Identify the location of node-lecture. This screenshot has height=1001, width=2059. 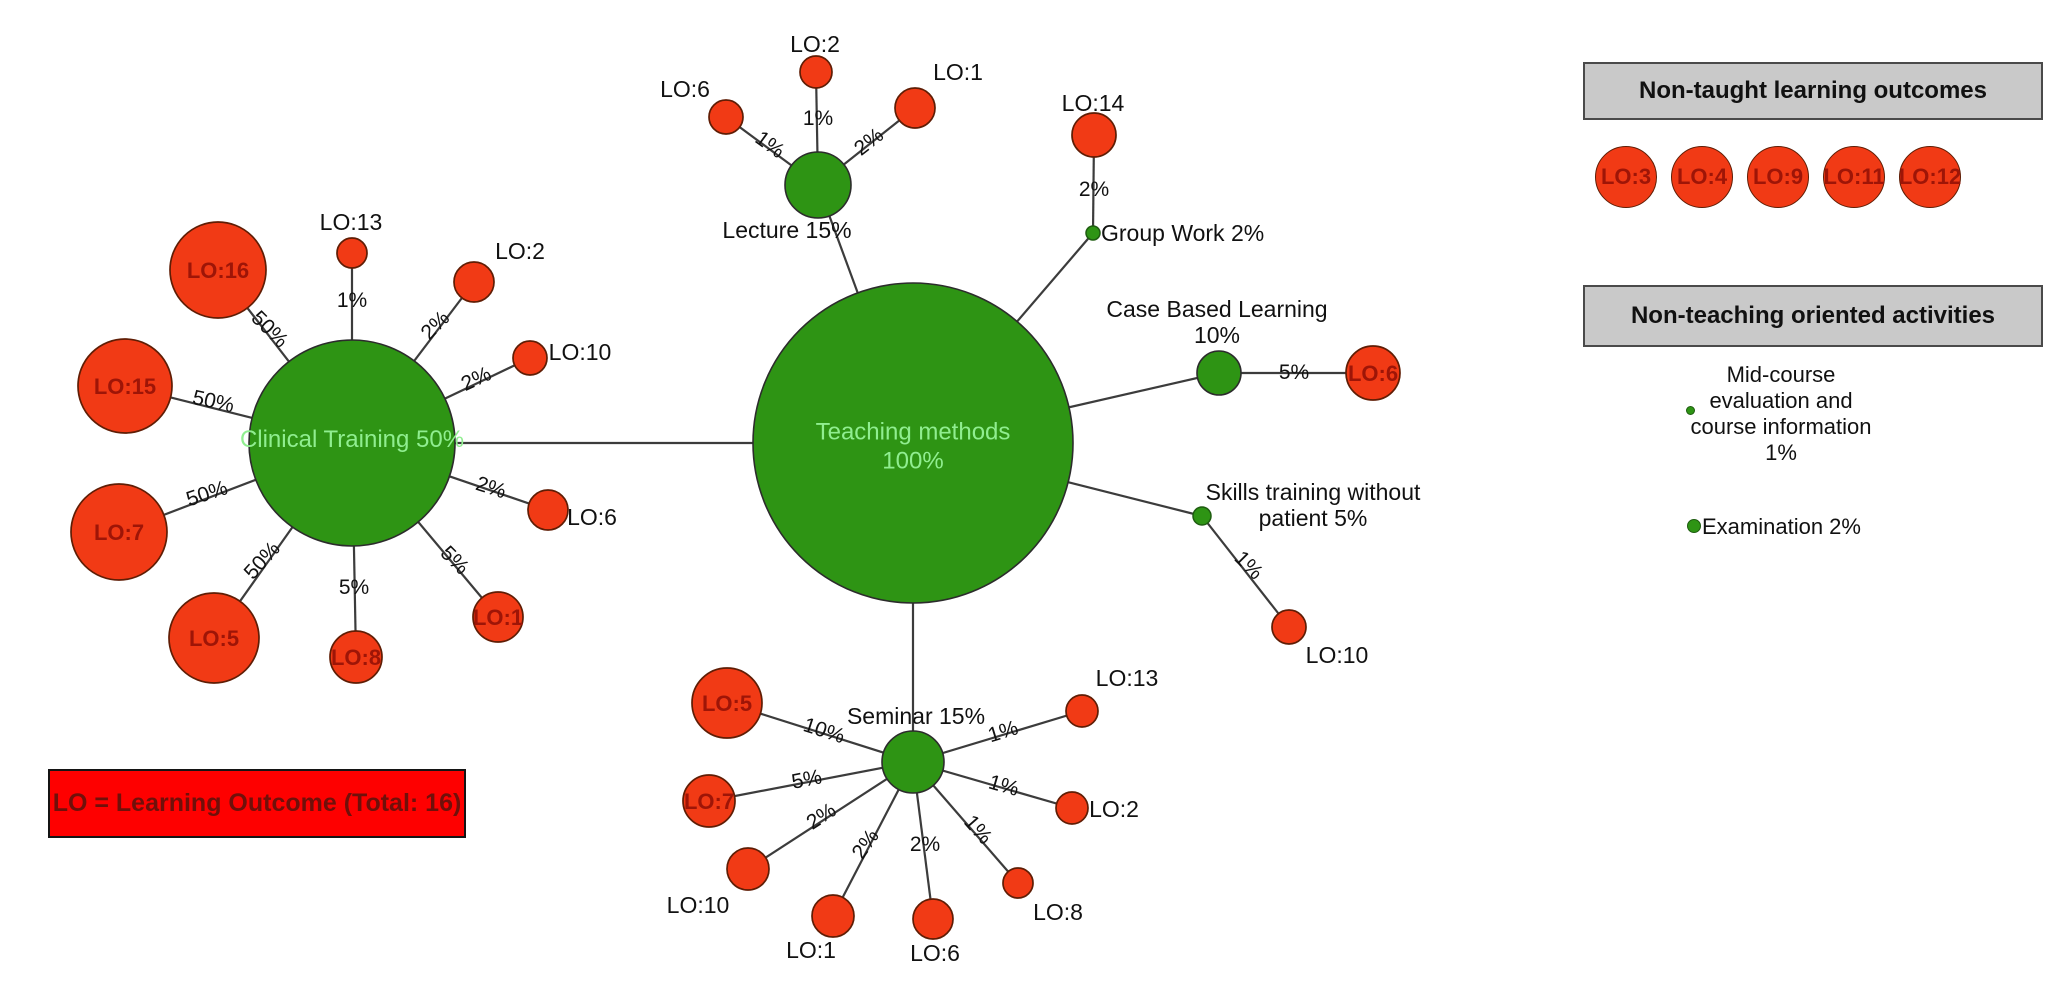
(818, 185).